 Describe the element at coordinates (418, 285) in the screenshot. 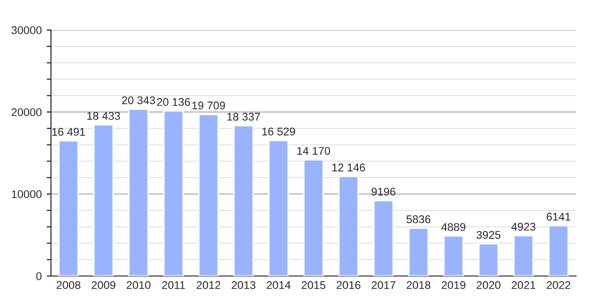

I see `x-tick-label: 2018` at that location.